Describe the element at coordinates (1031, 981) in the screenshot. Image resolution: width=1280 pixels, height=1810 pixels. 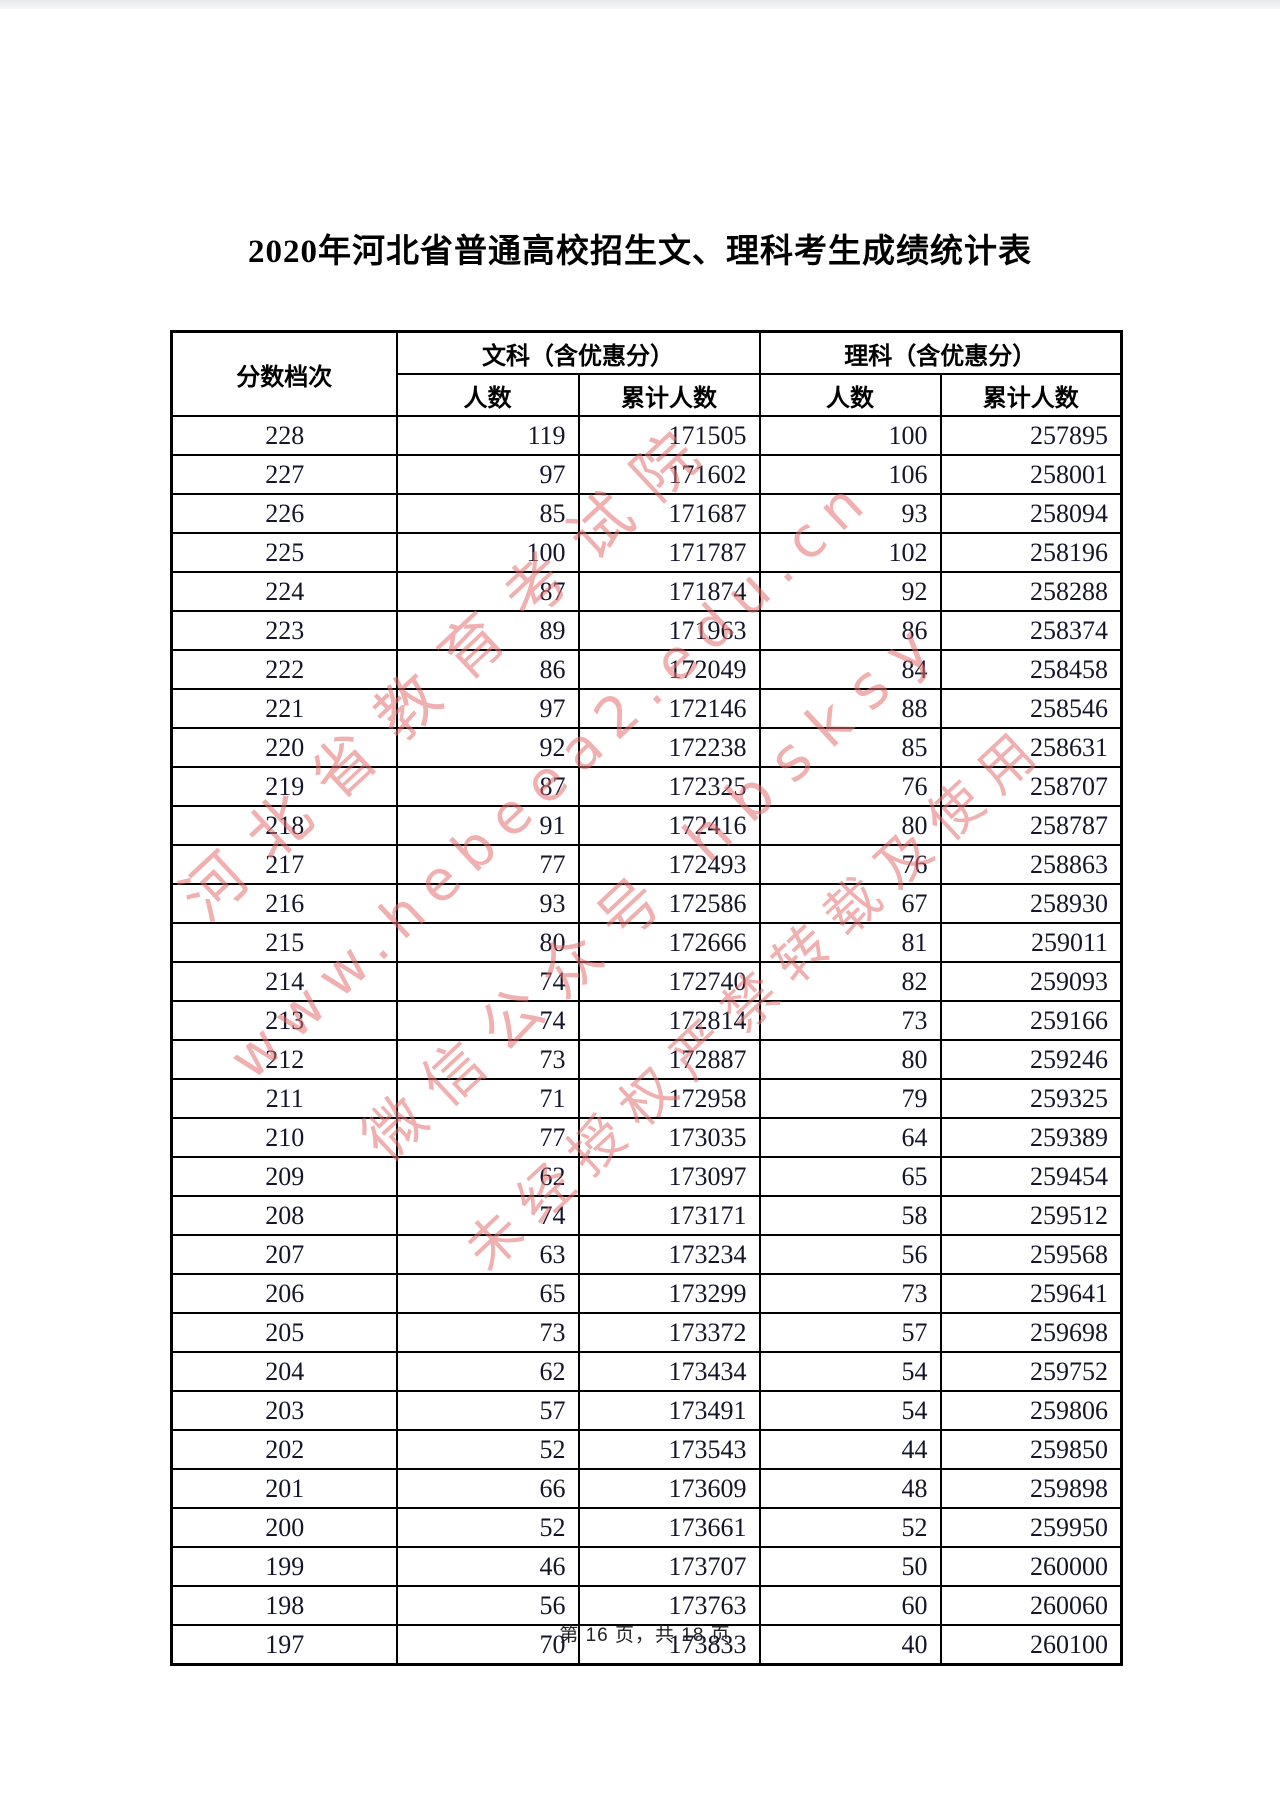
I see `science-cumulative-cell: 259093` at that location.